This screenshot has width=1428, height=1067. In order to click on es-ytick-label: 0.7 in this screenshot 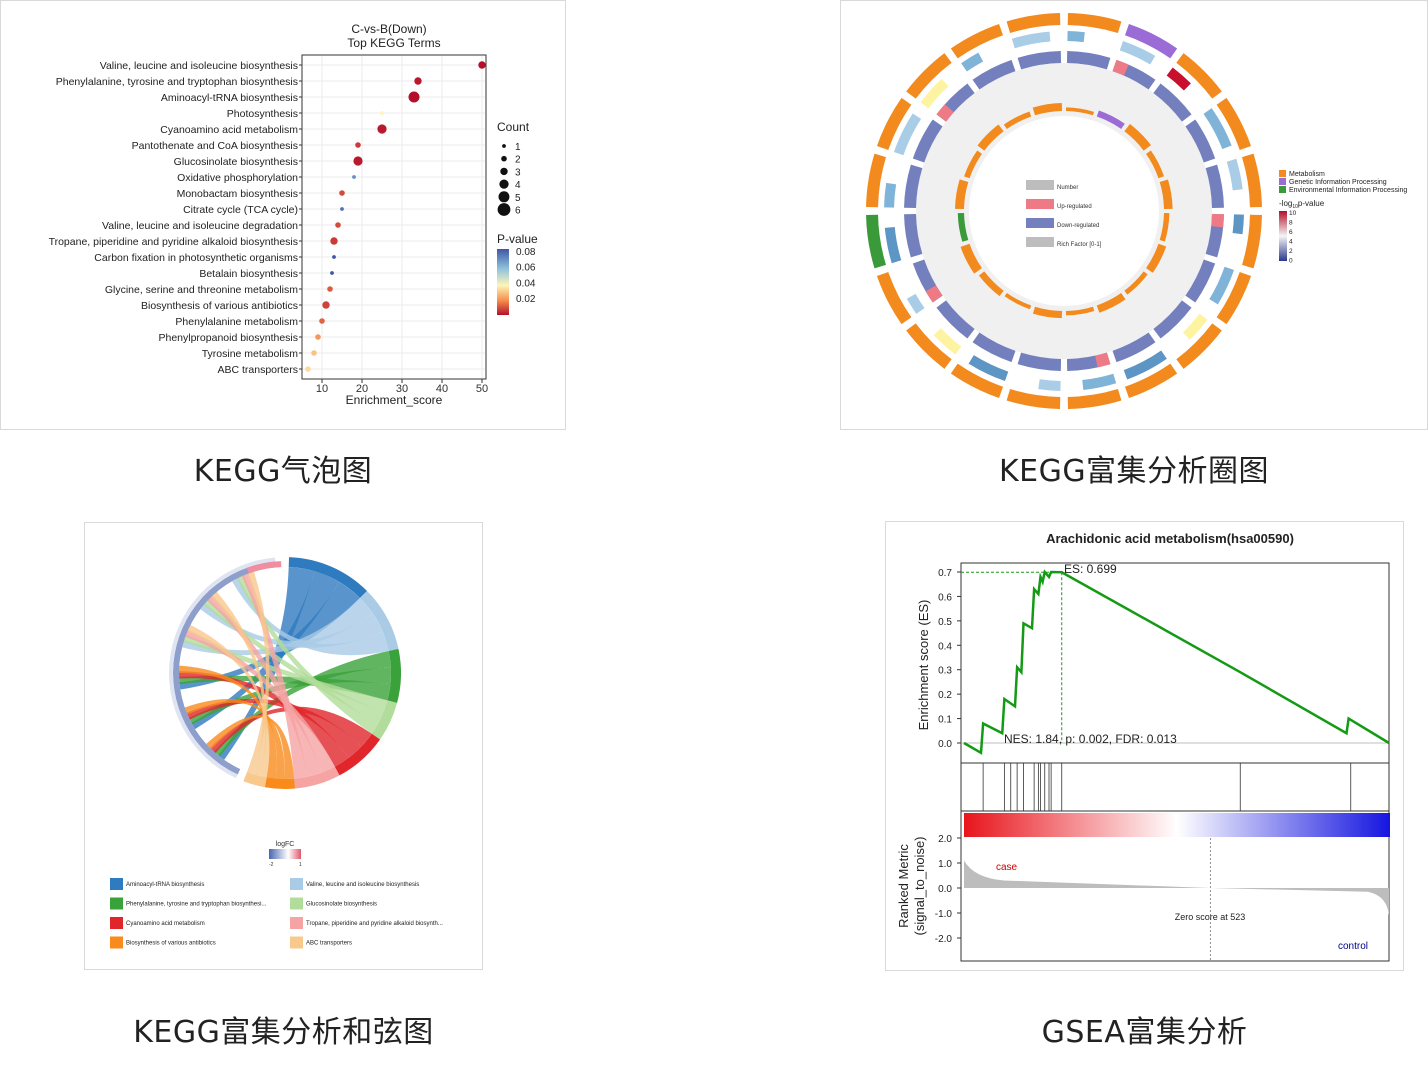, I will do `click(945, 573)`.